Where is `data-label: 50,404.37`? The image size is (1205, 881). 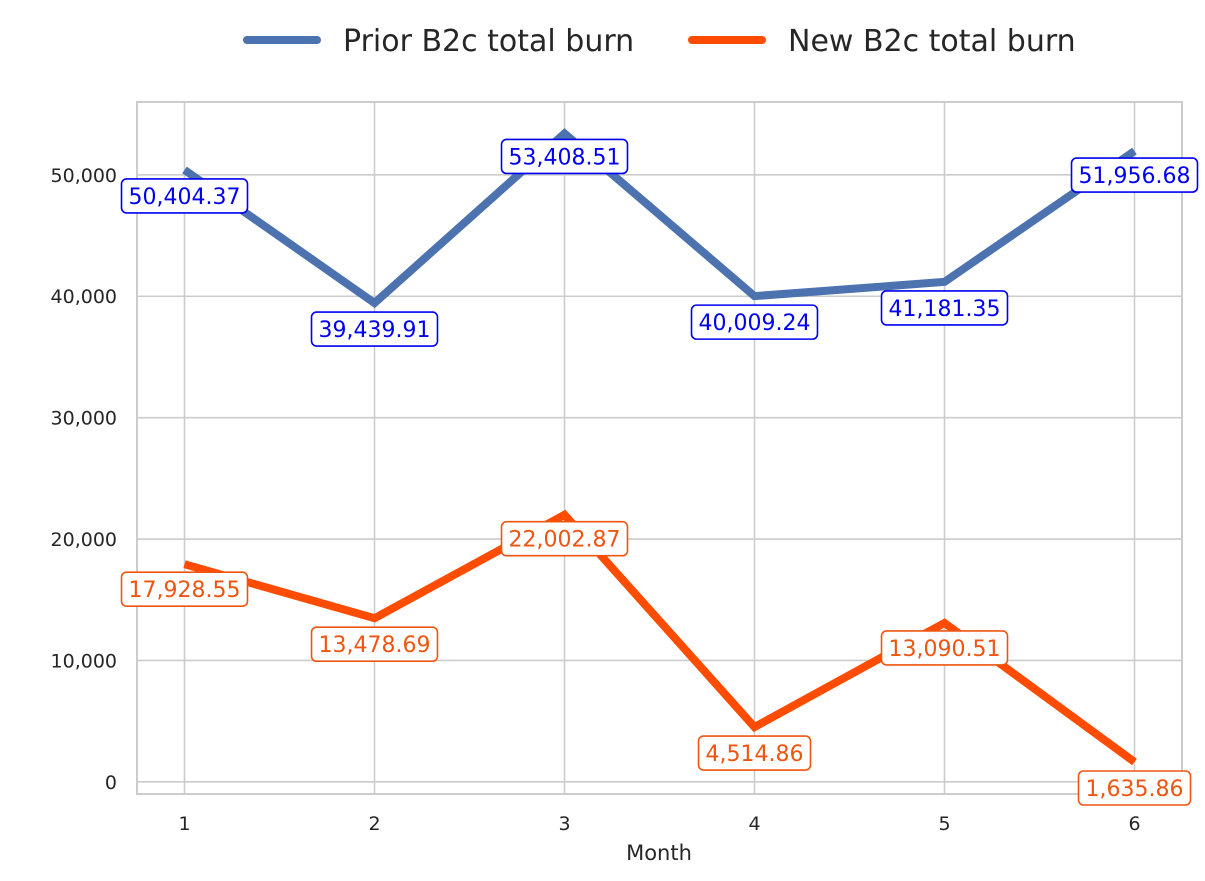
data-label: 50,404.37 is located at coordinates (184, 196).